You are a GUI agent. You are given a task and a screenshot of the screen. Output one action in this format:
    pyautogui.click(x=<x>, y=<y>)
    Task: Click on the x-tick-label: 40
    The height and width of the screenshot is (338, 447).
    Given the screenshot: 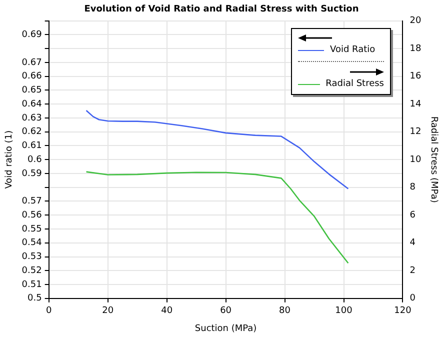 What is the action you would take?
    pyautogui.click(x=167, y=311)
    